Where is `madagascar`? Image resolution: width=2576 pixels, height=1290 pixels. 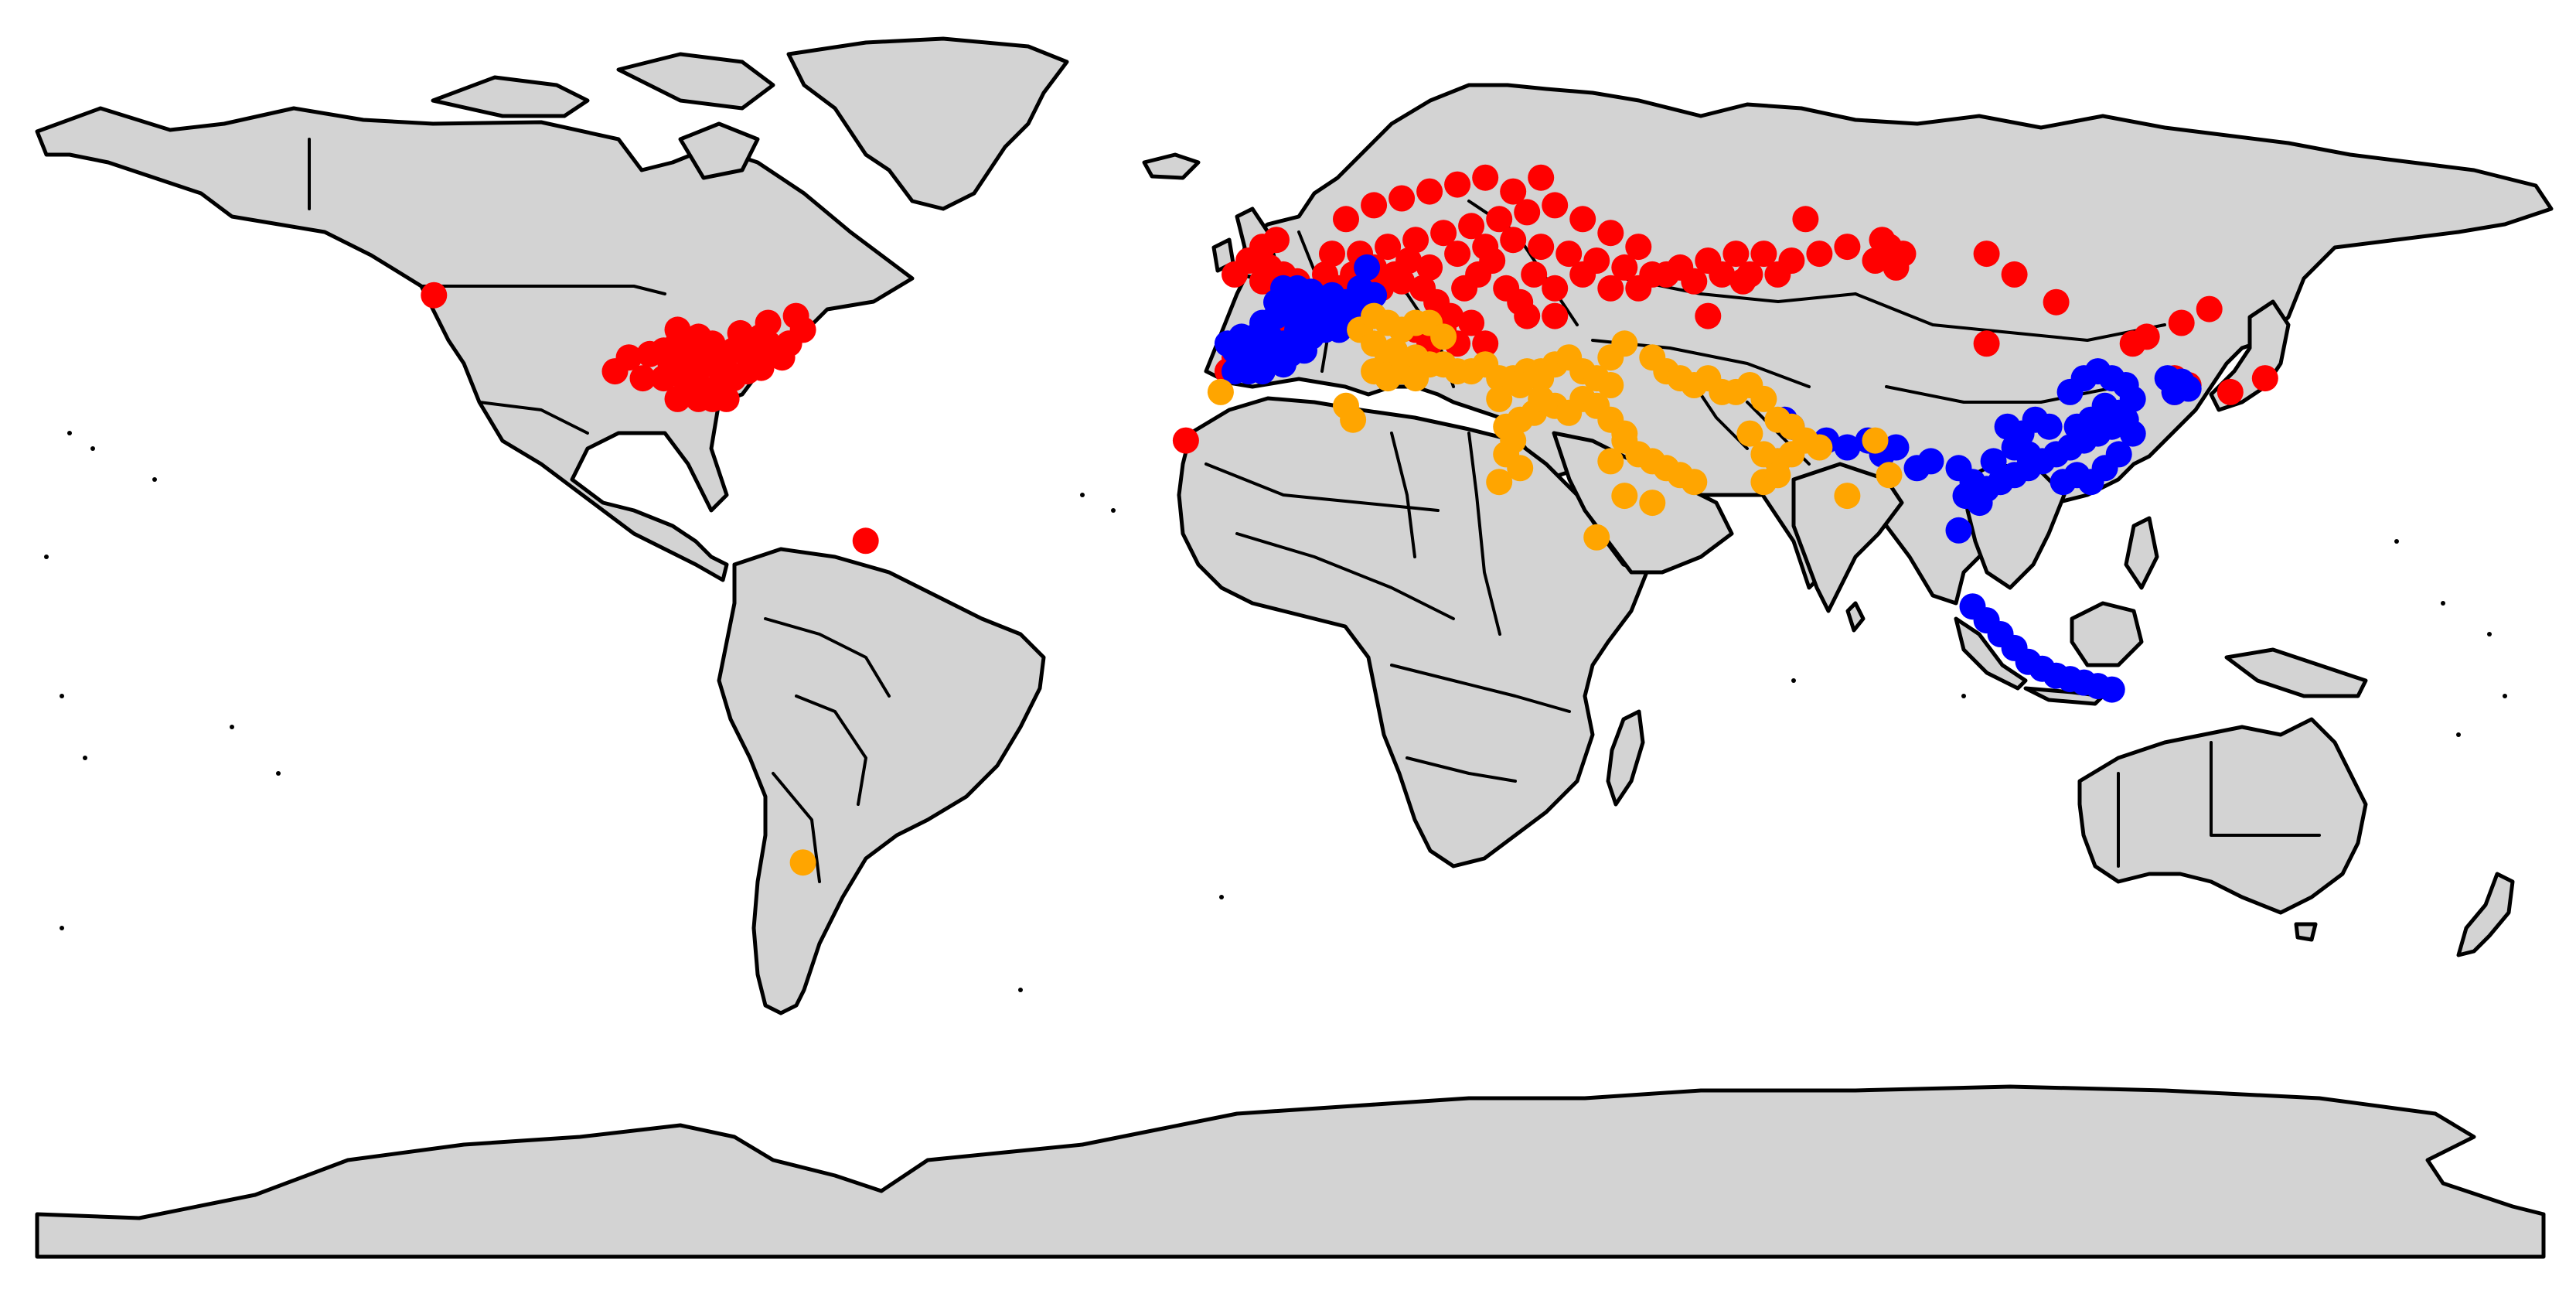
madagascar is located at coordinates (1625, 758).